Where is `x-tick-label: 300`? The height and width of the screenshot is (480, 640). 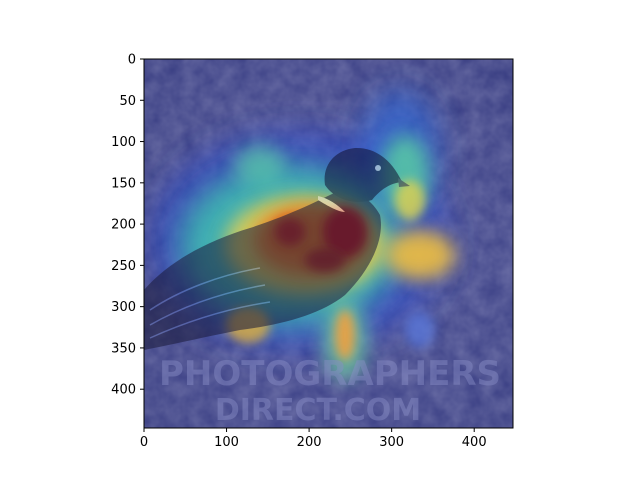 x-tick-label: 300 is located at coordinates (391, 442).